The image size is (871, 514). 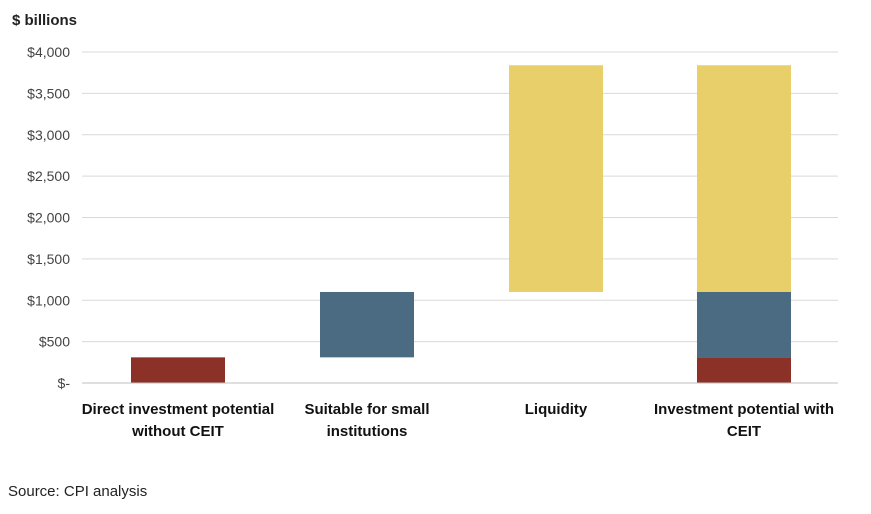 I want to click on category-label: CEIT, so click(x=744, y=431).